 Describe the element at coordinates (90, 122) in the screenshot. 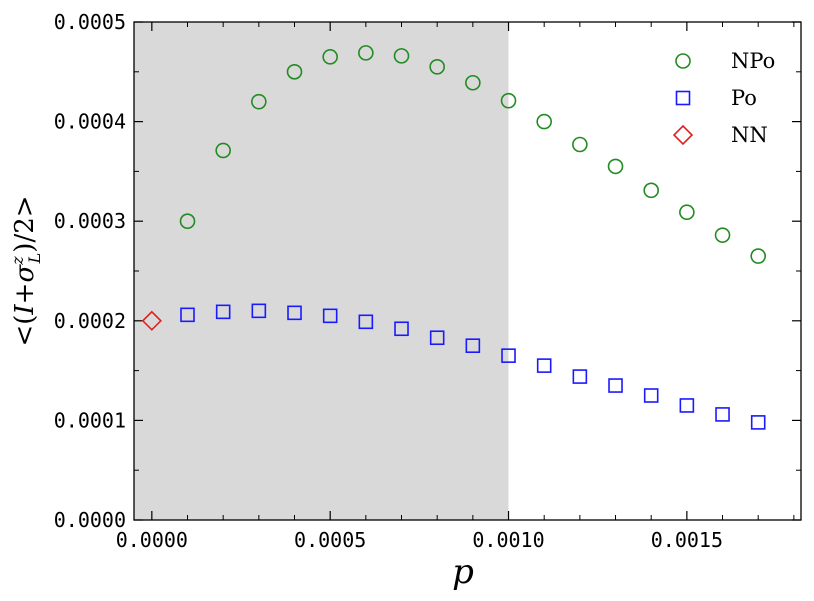

I see `y-tick-label: 0.0004` at that location.